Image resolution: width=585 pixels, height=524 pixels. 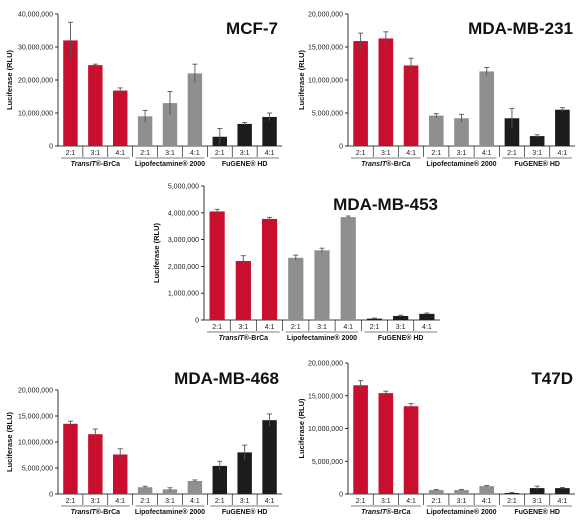 What do you see at coordinates (183, 267) in the screenshot?
I see `y-tick-label: 2,000,000` at bounding box center [183, 267].